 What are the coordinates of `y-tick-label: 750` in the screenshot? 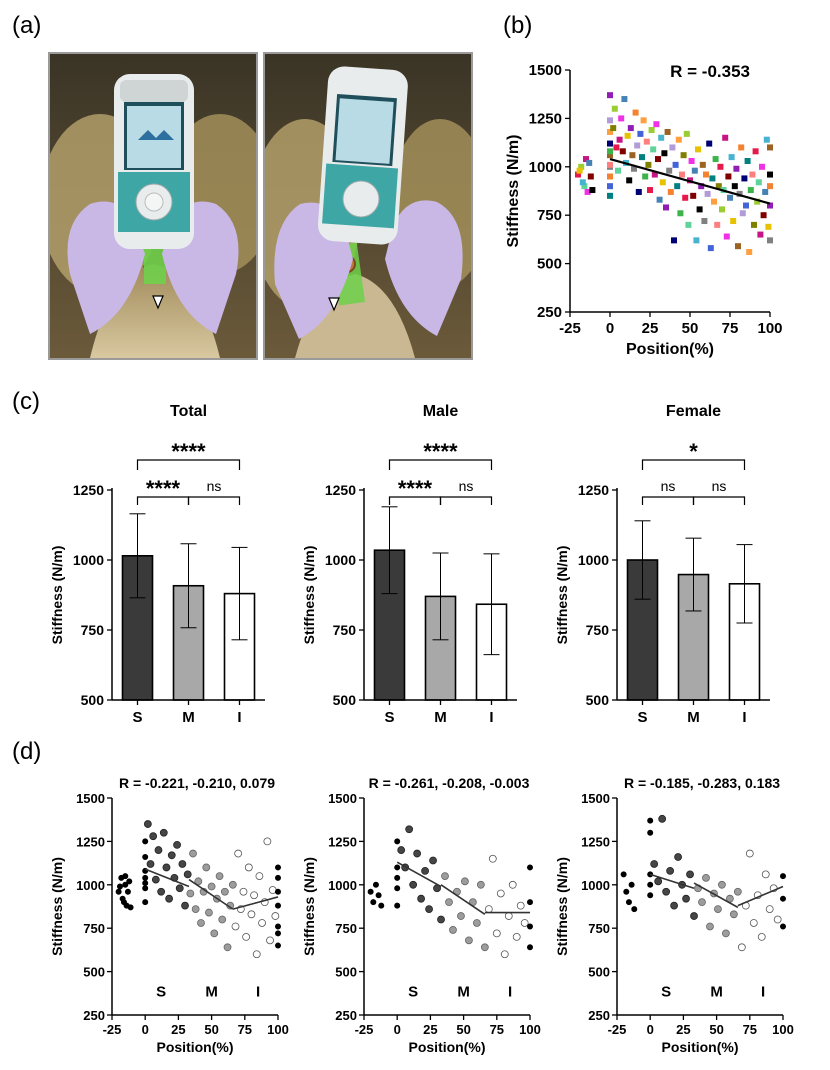 It's located at (598, 630).